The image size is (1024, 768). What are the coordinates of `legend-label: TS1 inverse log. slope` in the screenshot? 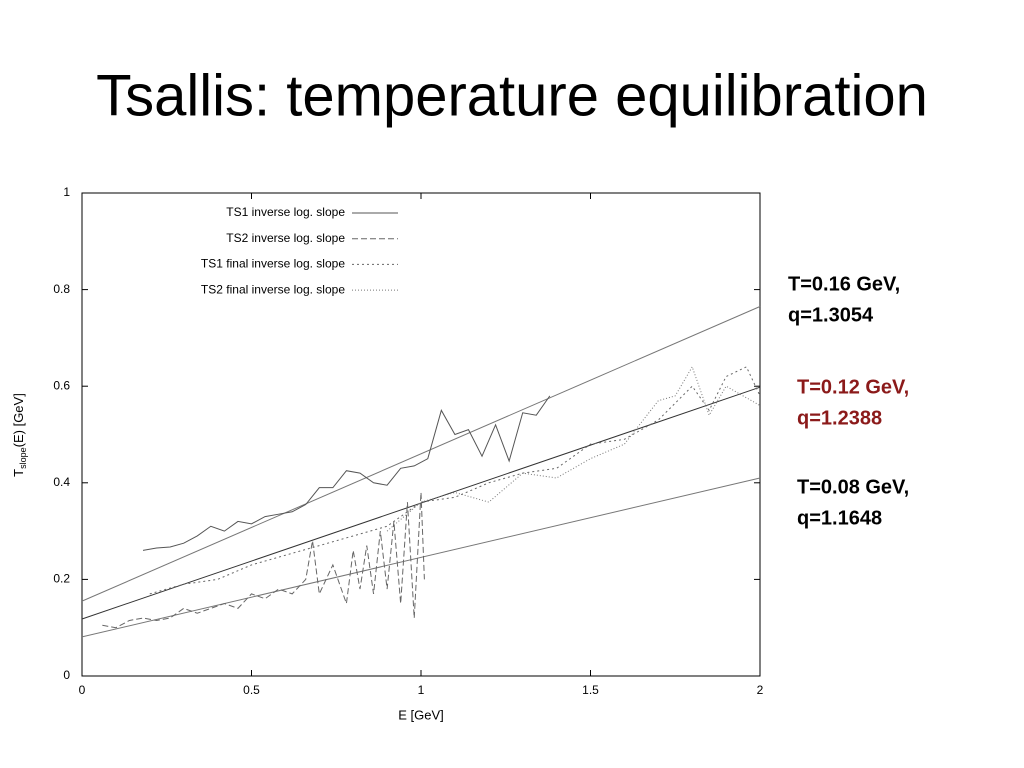 It's located at (285, 212).